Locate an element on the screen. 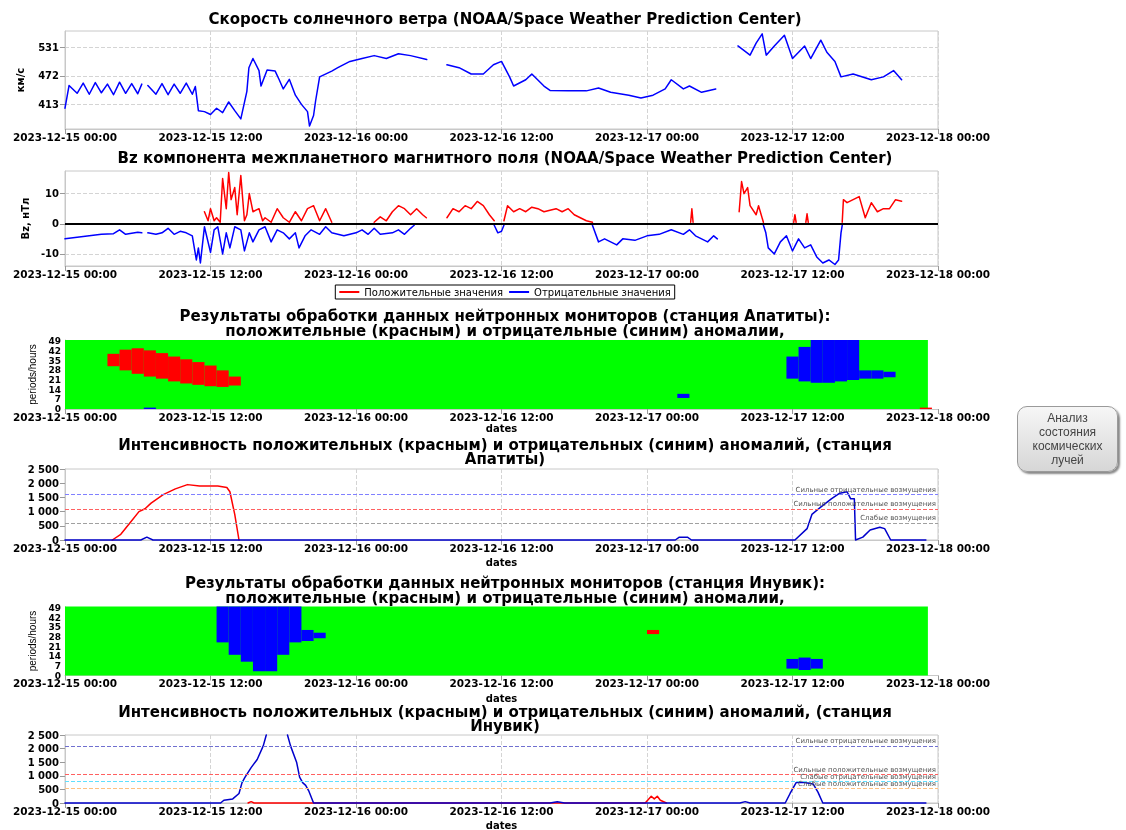 Image resolution: width=1126 pixels, height=830 pixels. y-tick-label: 10 is located at coordinates (52, 194).